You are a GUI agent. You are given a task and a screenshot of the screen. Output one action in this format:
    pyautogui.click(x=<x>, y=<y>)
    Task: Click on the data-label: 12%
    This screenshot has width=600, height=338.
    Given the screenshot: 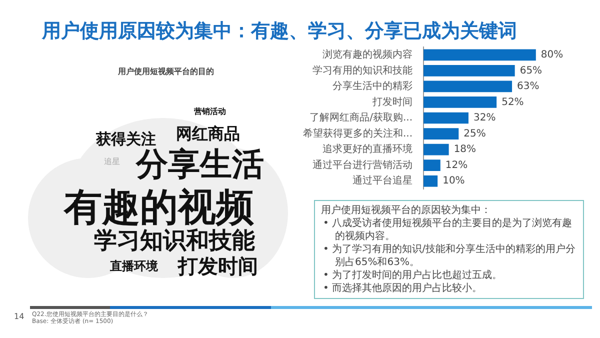 What is the action you would take?
    pyautogui.click(x=456, y=165)
    